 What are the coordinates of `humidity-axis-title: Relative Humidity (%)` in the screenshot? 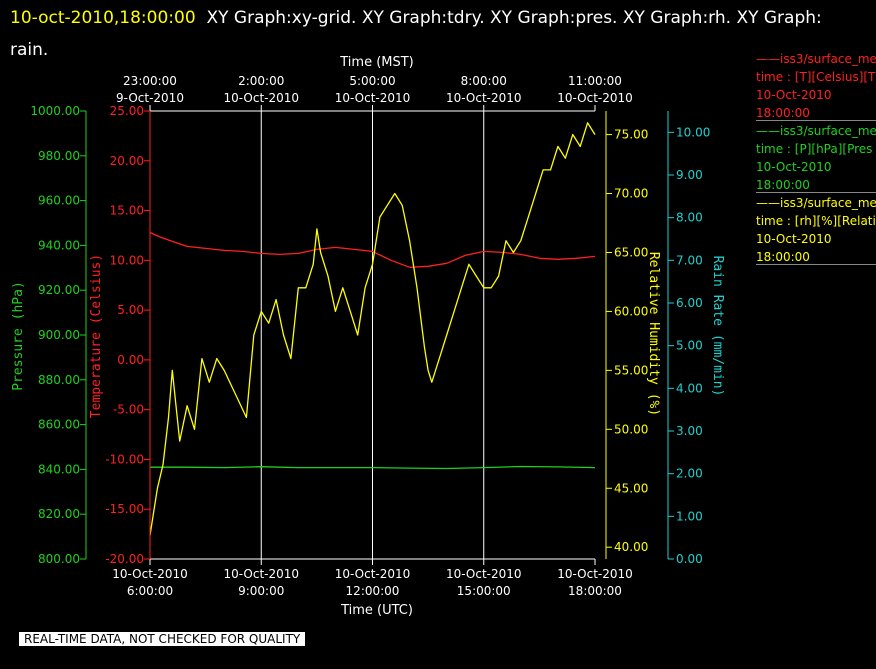 It's located at (653, 334).